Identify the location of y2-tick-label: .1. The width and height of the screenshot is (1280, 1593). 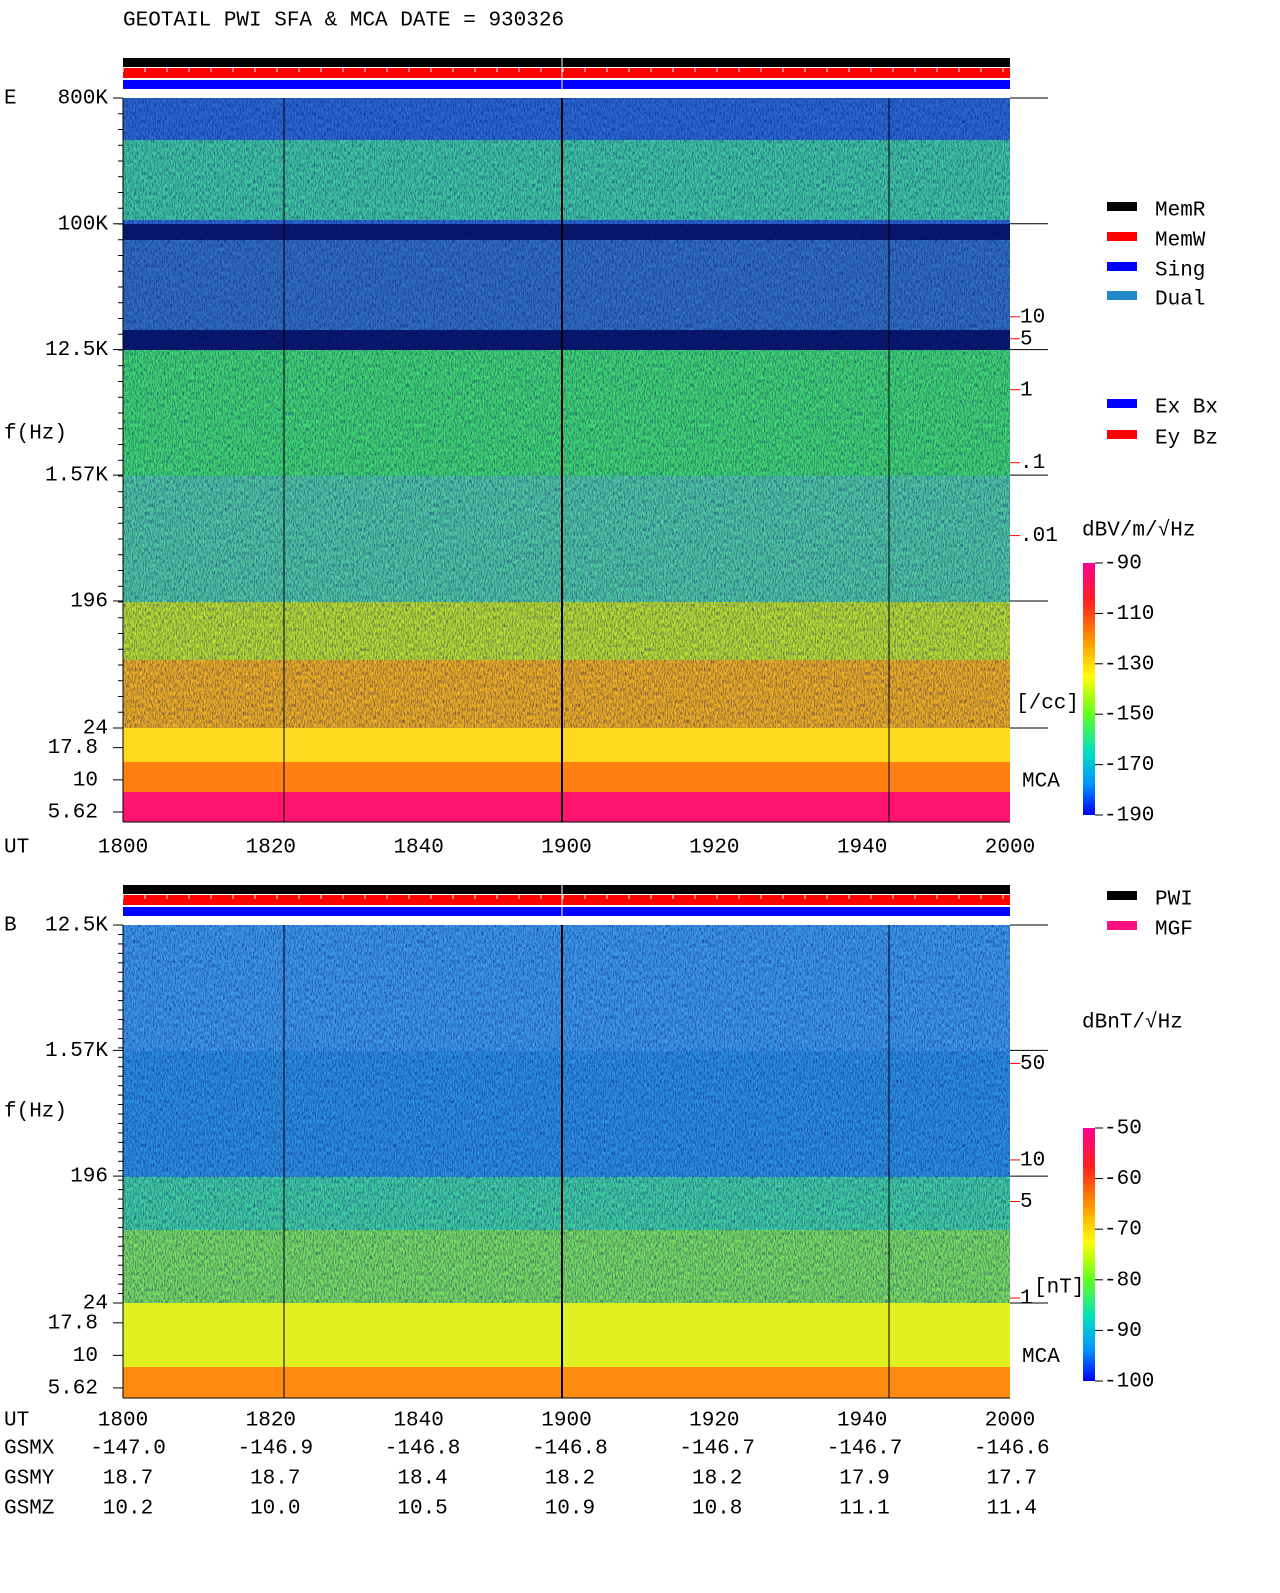
(1032, 463).